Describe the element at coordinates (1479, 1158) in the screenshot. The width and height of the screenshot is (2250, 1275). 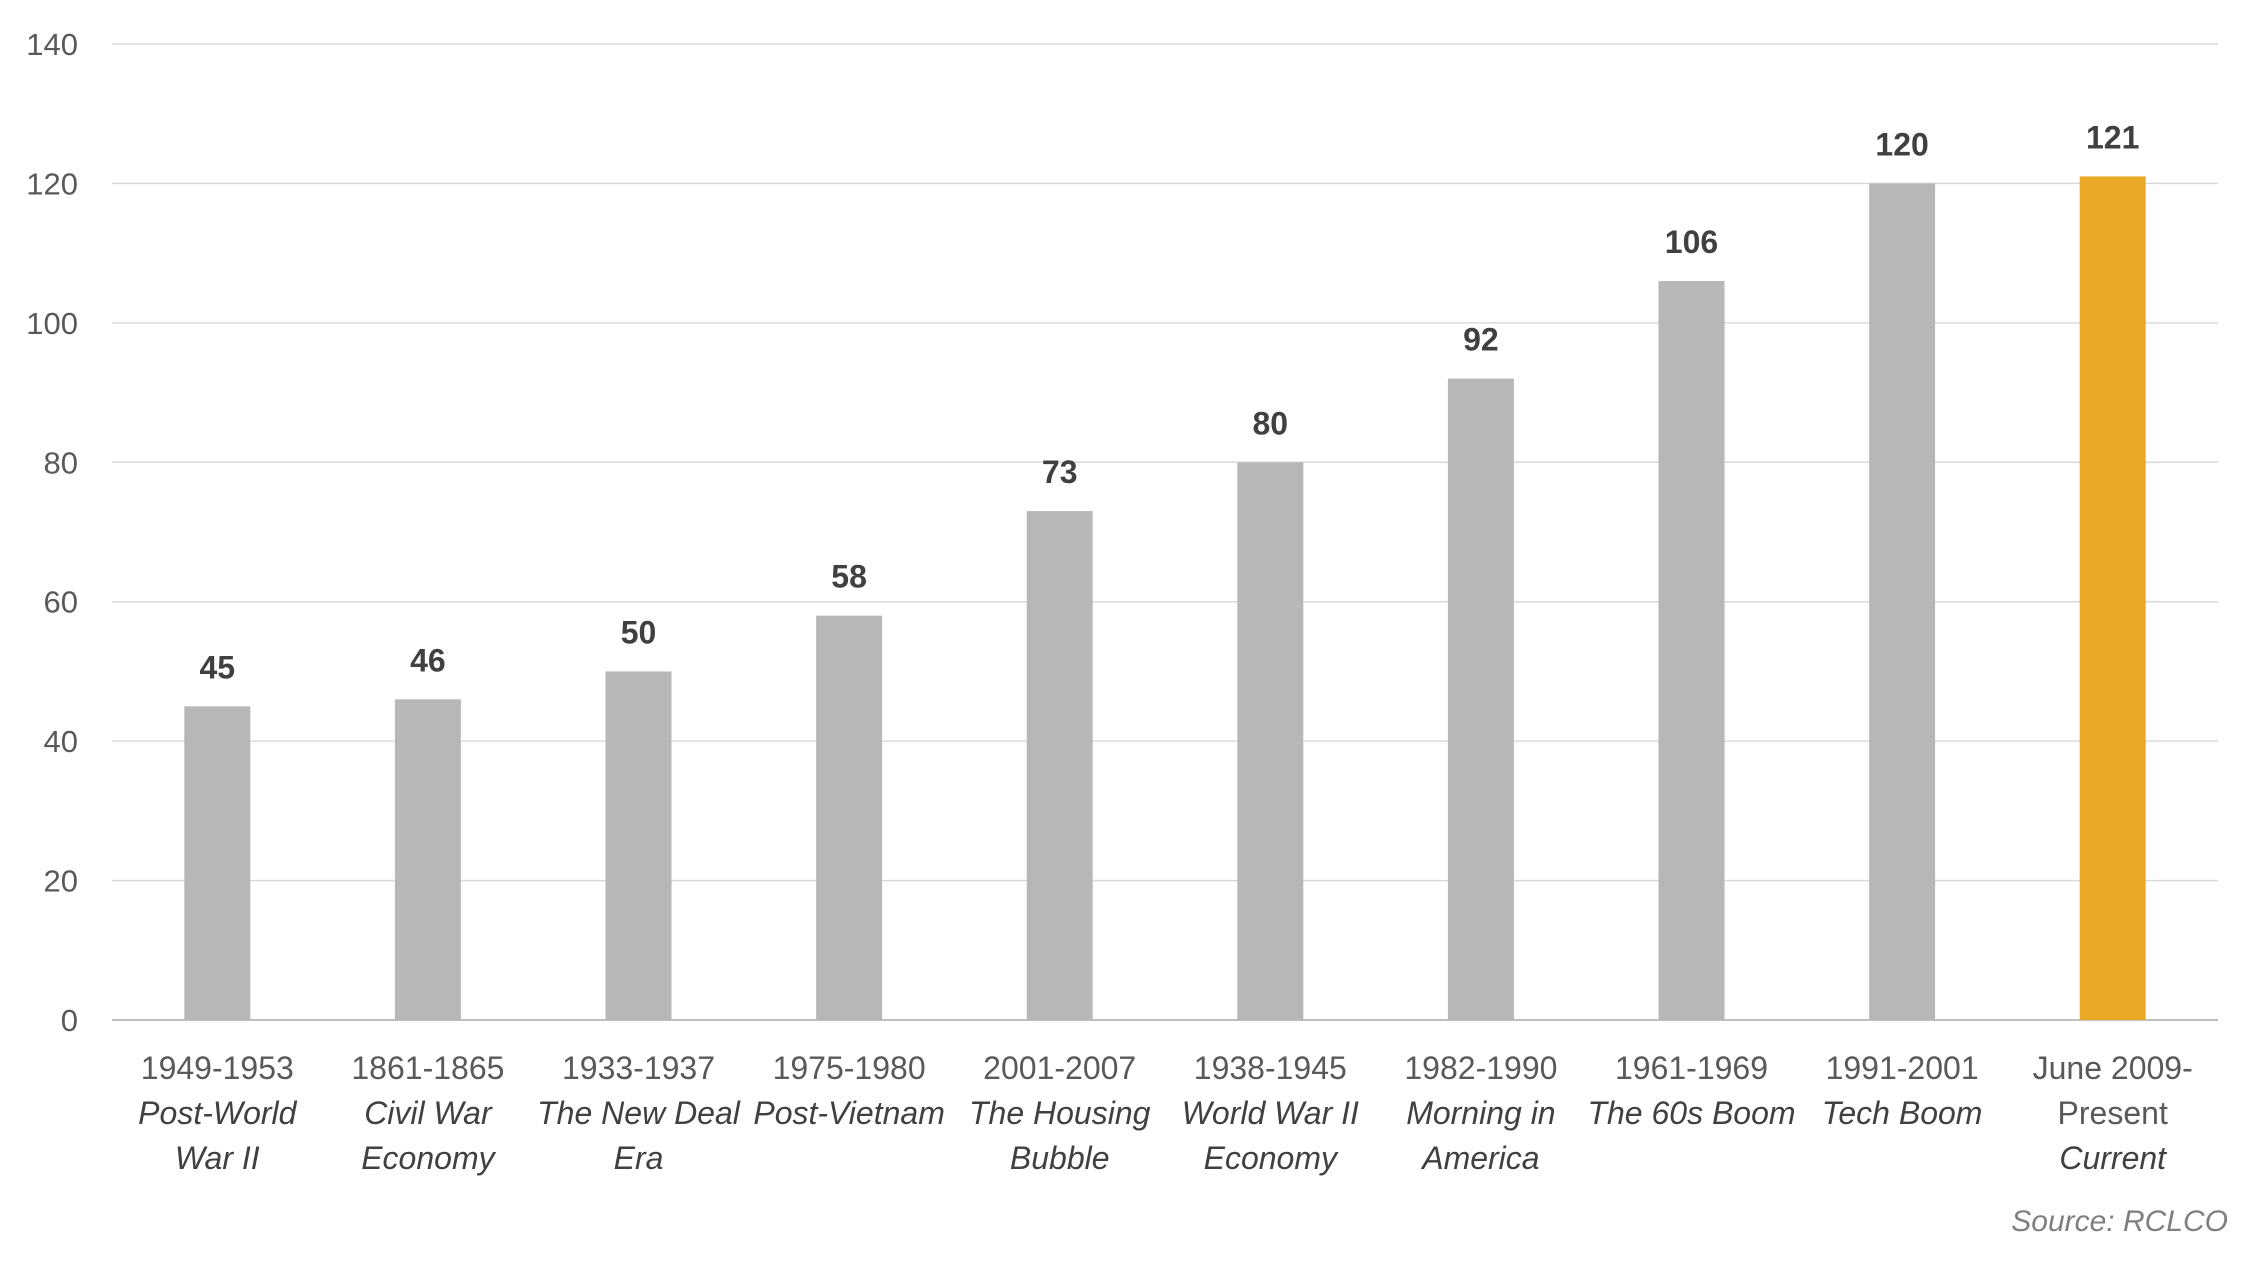
I see `category-name-label: America` at that location.